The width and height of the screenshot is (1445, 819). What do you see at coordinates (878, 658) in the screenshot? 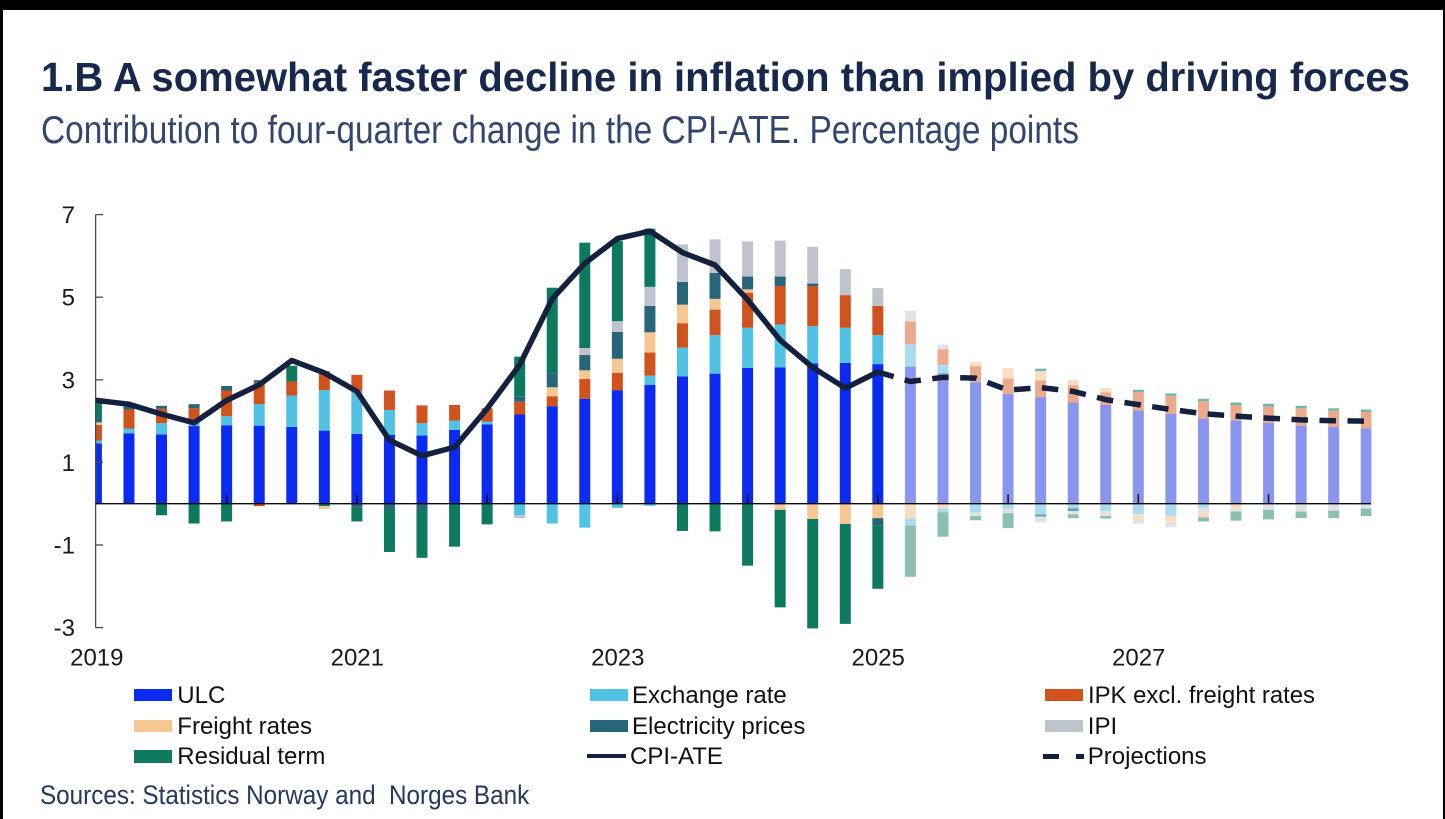
I see `svg-text: 2025` at bounding box center [878, 658].